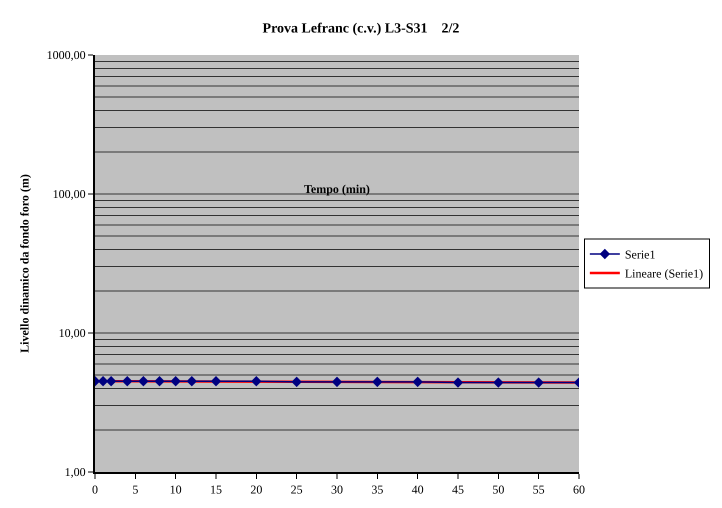 Image resolution: width=722 pixels, height=508 pixels. What do you see at coordinates (458, 489) in the screenshot?
I see `x-tick-label: 45` at bounding box center [458, 489].